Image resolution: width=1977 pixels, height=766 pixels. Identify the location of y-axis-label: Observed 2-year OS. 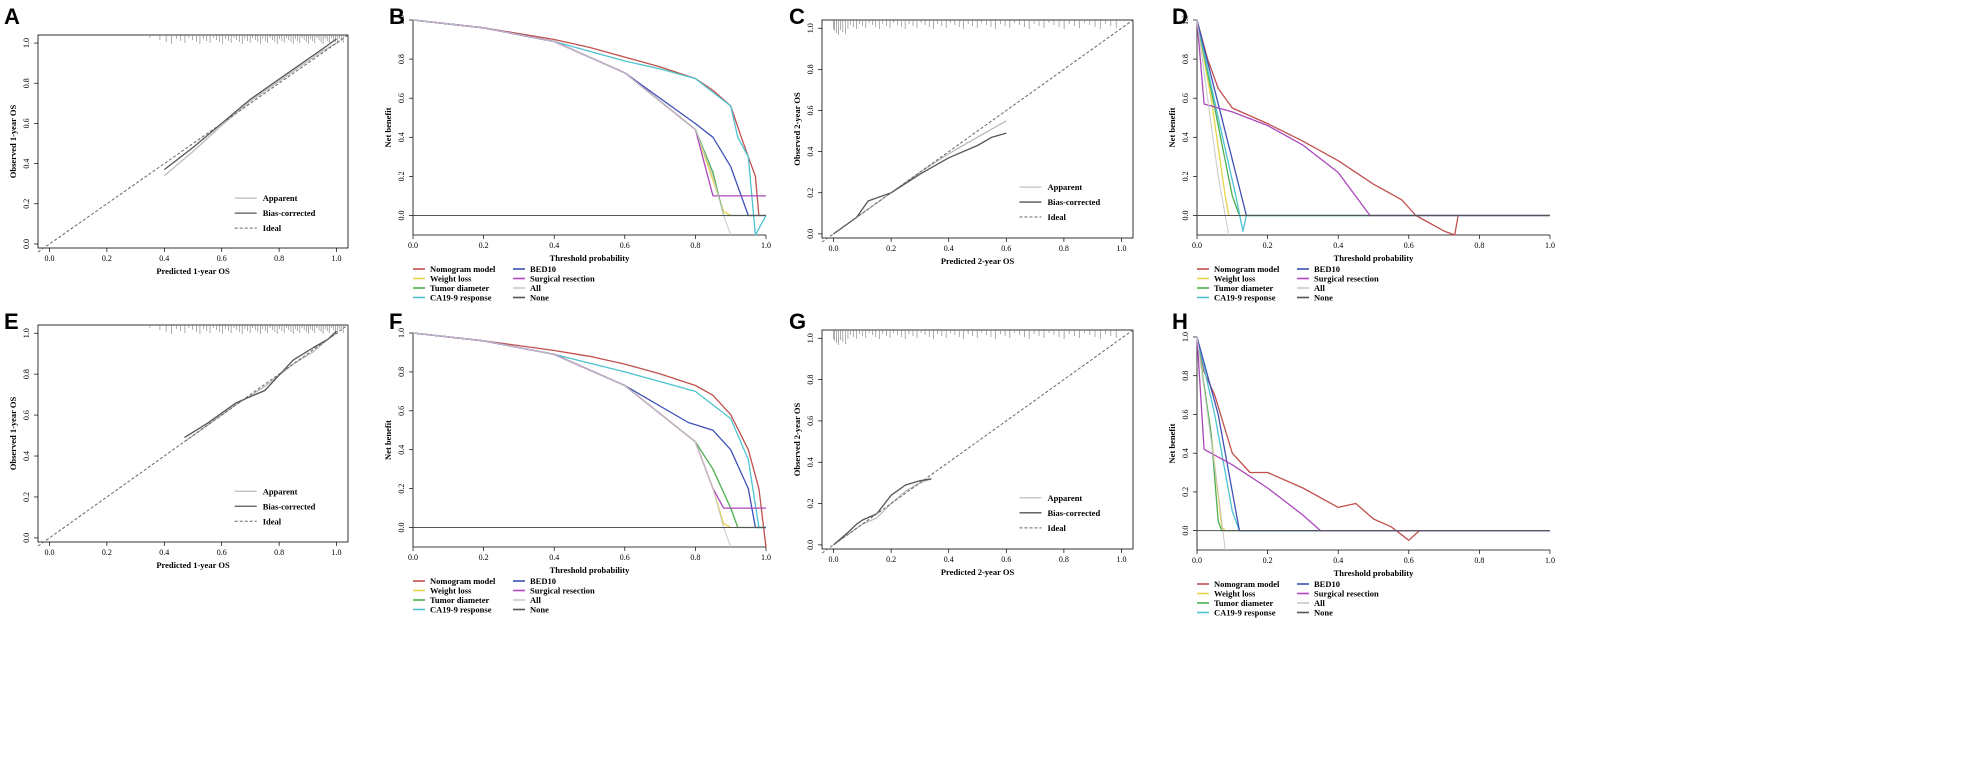
(797, 129).